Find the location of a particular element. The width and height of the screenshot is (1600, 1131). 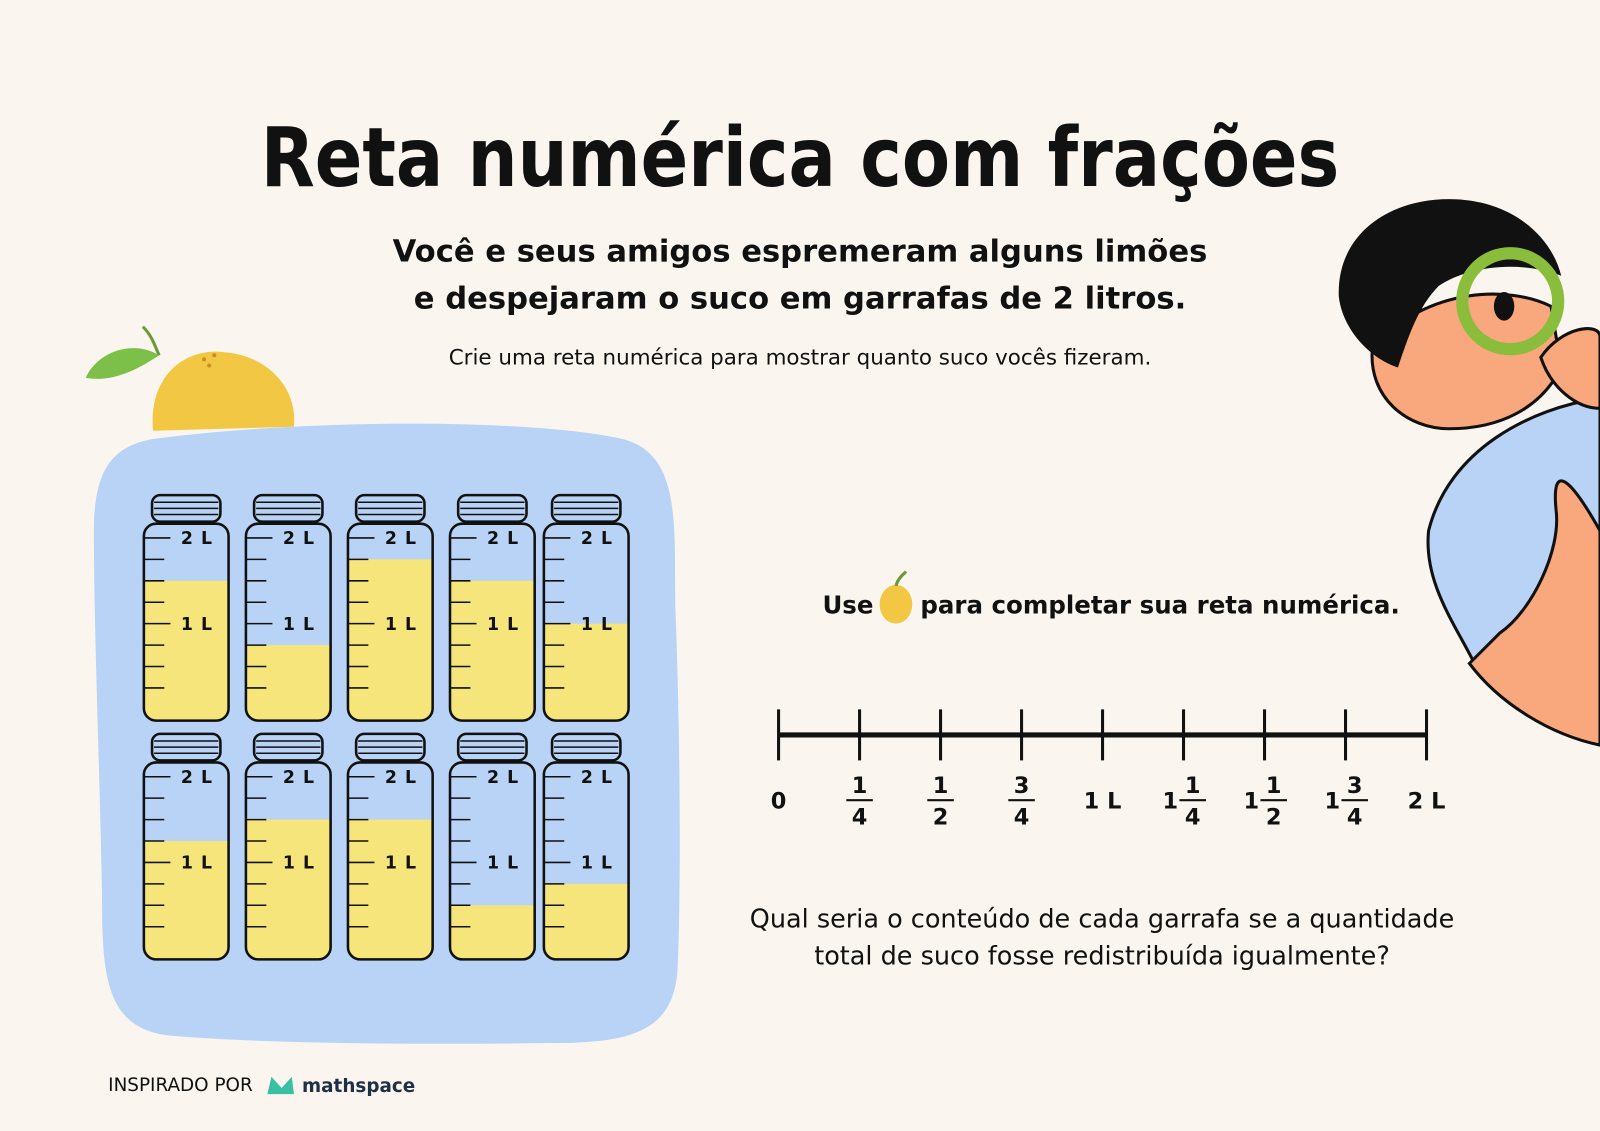

prompt-text: Use is located at coordinates (847, 604).